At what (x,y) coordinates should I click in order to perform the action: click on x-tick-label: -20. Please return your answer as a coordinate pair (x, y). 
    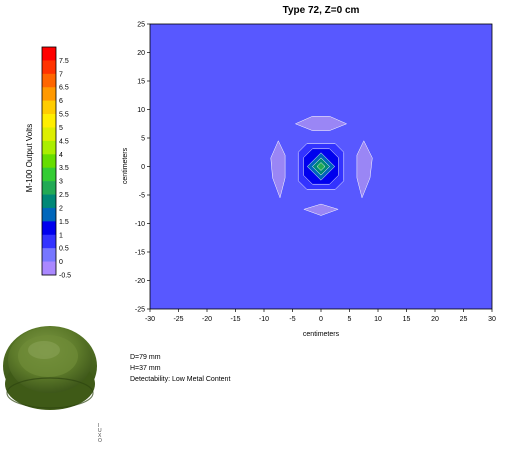
    Looking at the image, I should click on (207, 319).